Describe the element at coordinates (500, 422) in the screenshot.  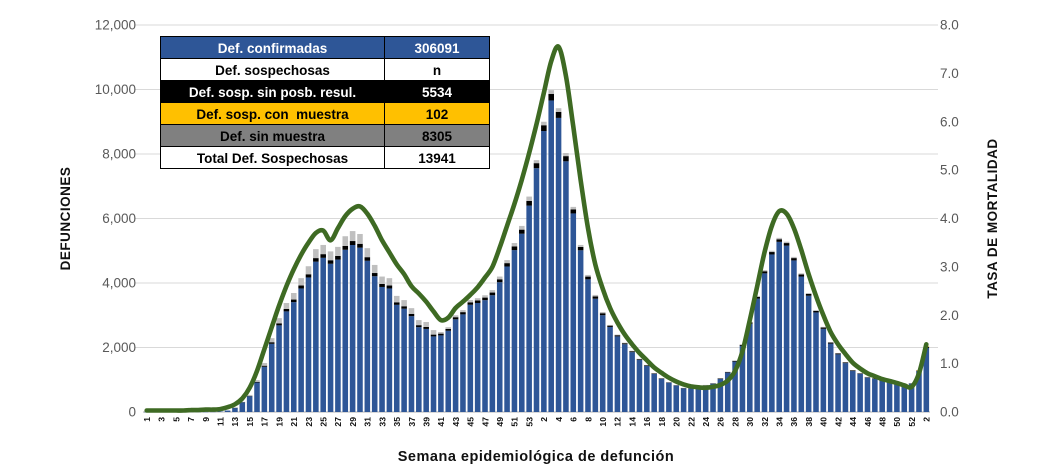
I see `x-tick-label: 49` at that location.